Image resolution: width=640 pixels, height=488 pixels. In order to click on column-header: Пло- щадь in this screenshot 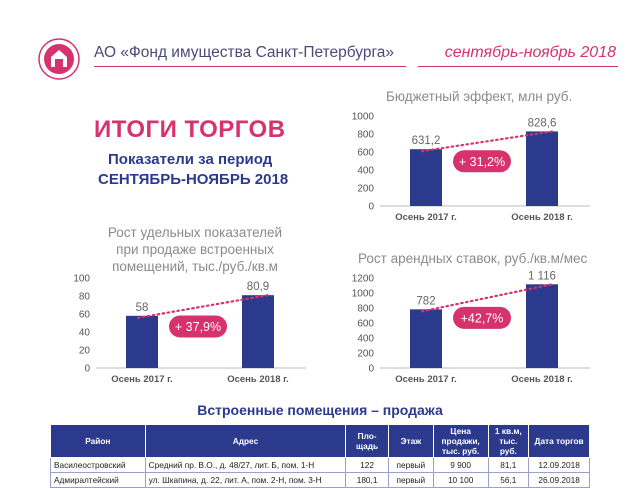, I will do `click(367, 441)`.